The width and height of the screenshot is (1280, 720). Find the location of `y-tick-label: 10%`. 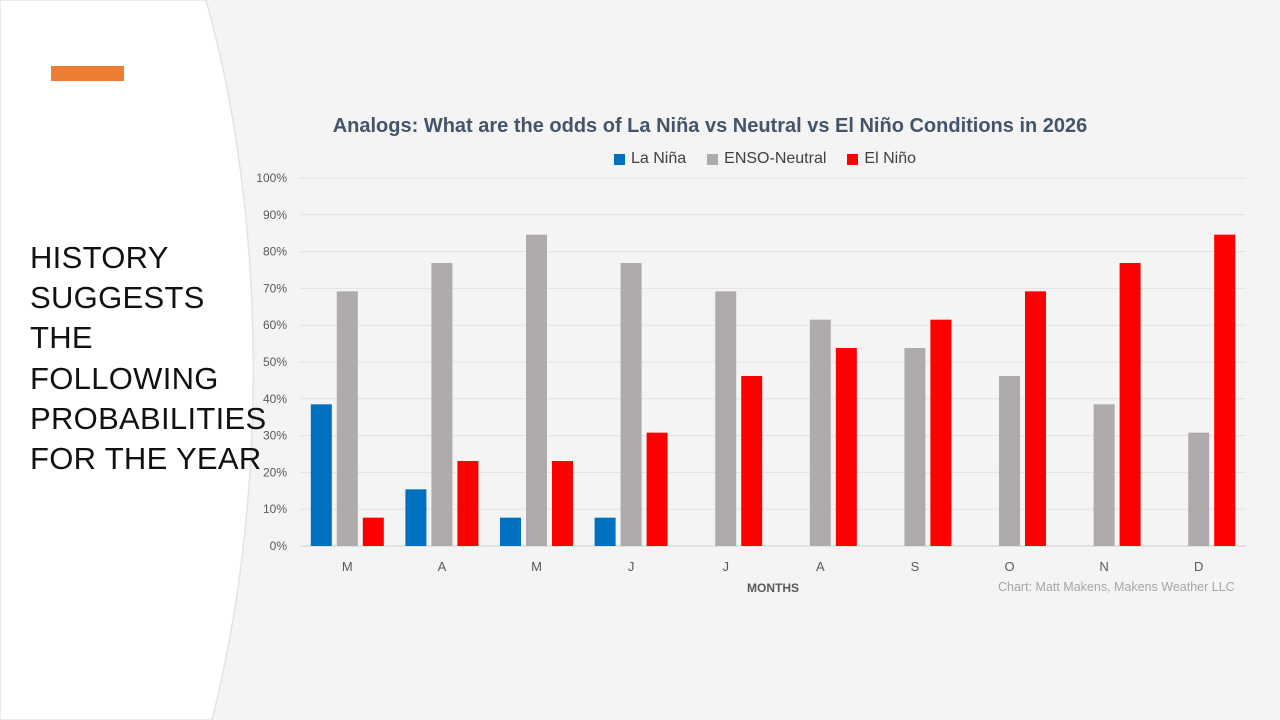

y-tick-label: 10% is located at coordinates (275, 509).